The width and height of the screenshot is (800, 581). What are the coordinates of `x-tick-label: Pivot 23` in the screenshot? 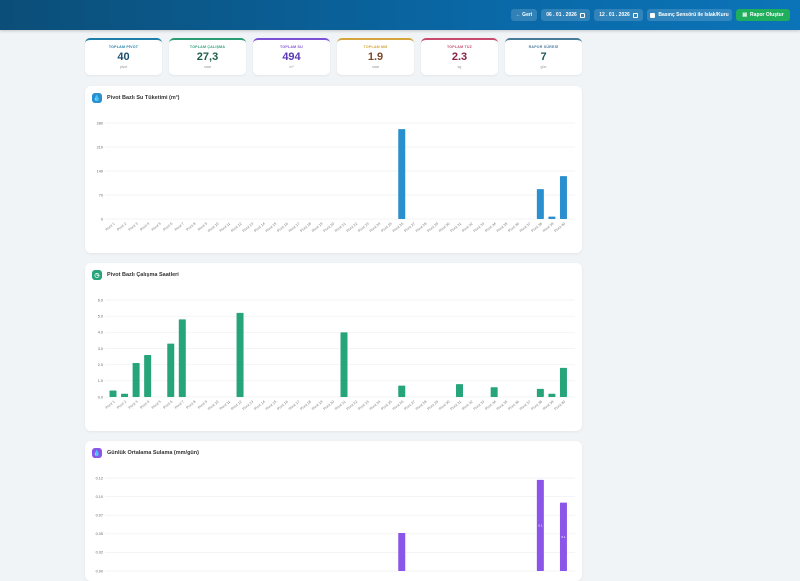 It's located at (363, 227).